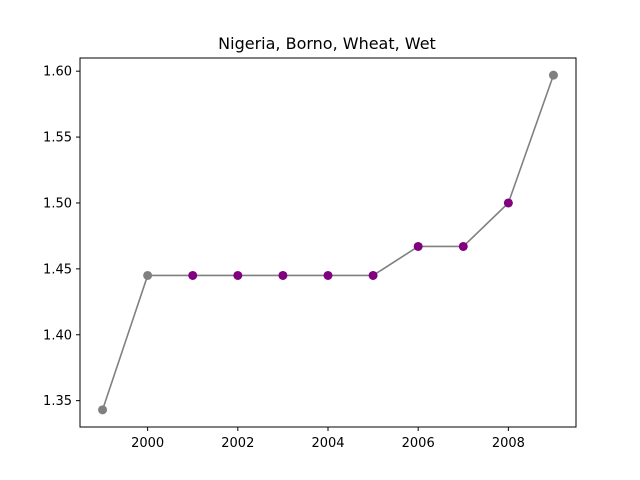 The width and height of the screenshot is (640, 480). I want to click on x-tick-label: 2004, so click(327, 443).